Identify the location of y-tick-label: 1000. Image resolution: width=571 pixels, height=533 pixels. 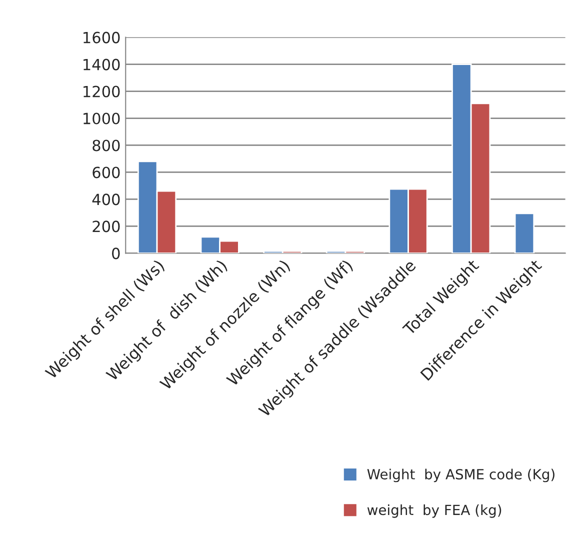
(102, 118).